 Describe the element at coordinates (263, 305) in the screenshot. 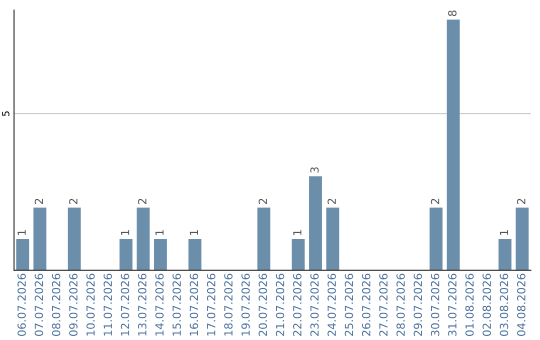

I see `x-tick-label: 20.07.2026` at that location.